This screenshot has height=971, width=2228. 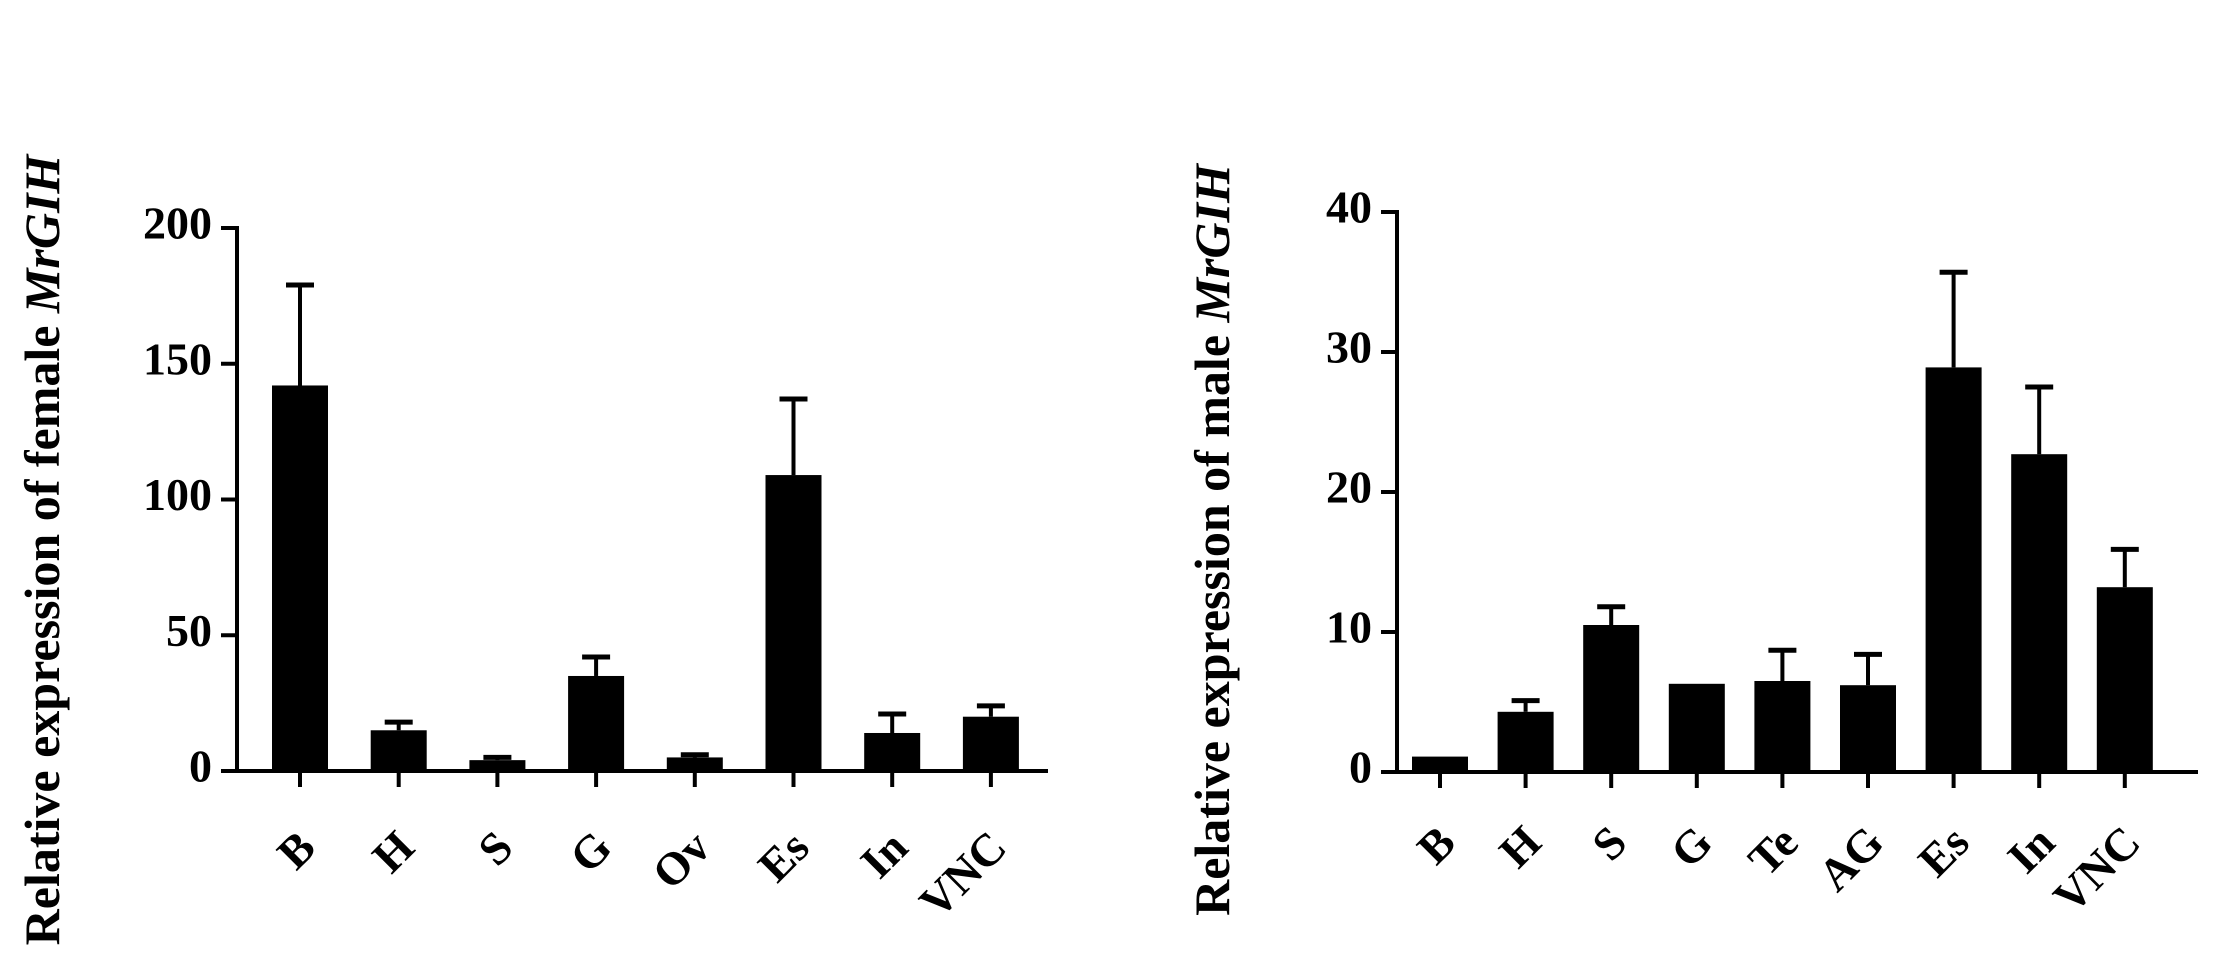 What do you see at coordinates (42, 629) in the screenshot?
I see `y-axis-title-prefix: Relative expression of female` at bounding box center [42, 629].